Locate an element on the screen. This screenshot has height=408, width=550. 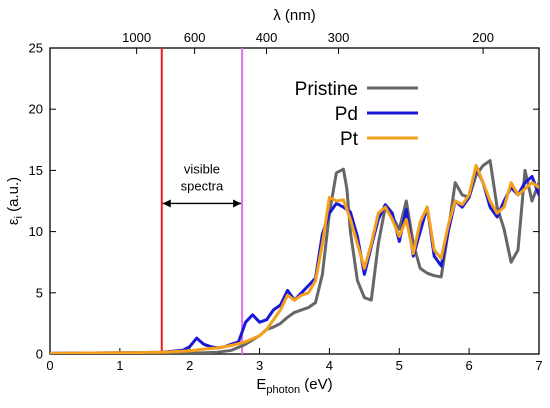
x-axis-title-main: E is located at coordinates (261, 384).